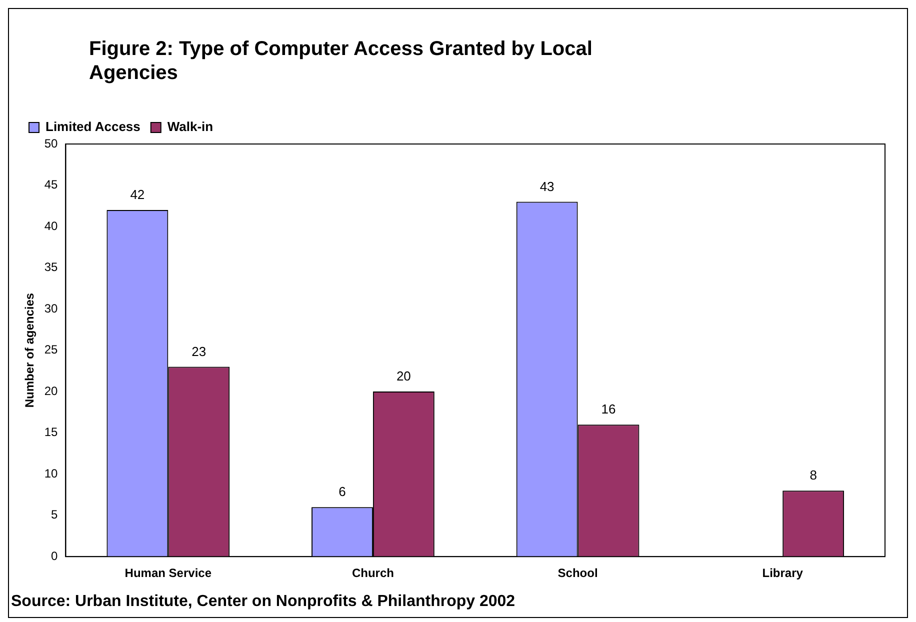 The image size is (916, 622). I want to click on y-tick-label: 15, so click(51, 432).